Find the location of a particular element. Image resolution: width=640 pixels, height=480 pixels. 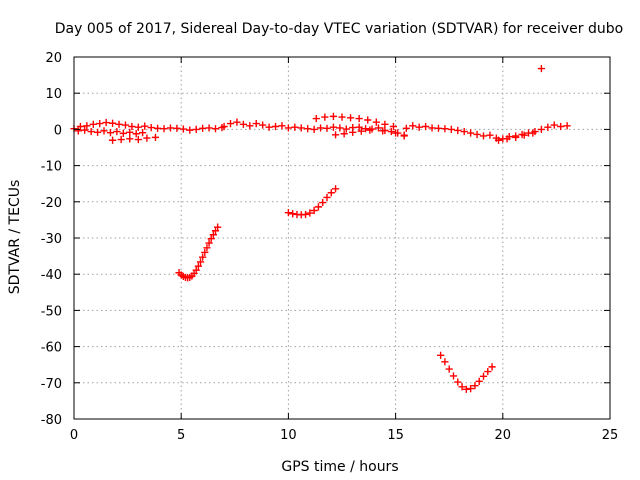

y-tick-label: -40 is located at coordinates (51, 275).